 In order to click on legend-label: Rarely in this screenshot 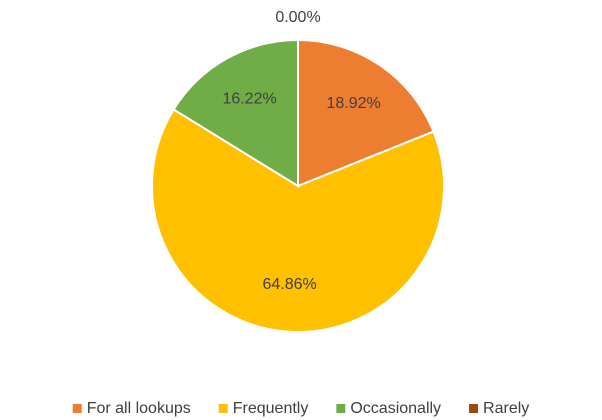, I will do `click(506, 408)`.